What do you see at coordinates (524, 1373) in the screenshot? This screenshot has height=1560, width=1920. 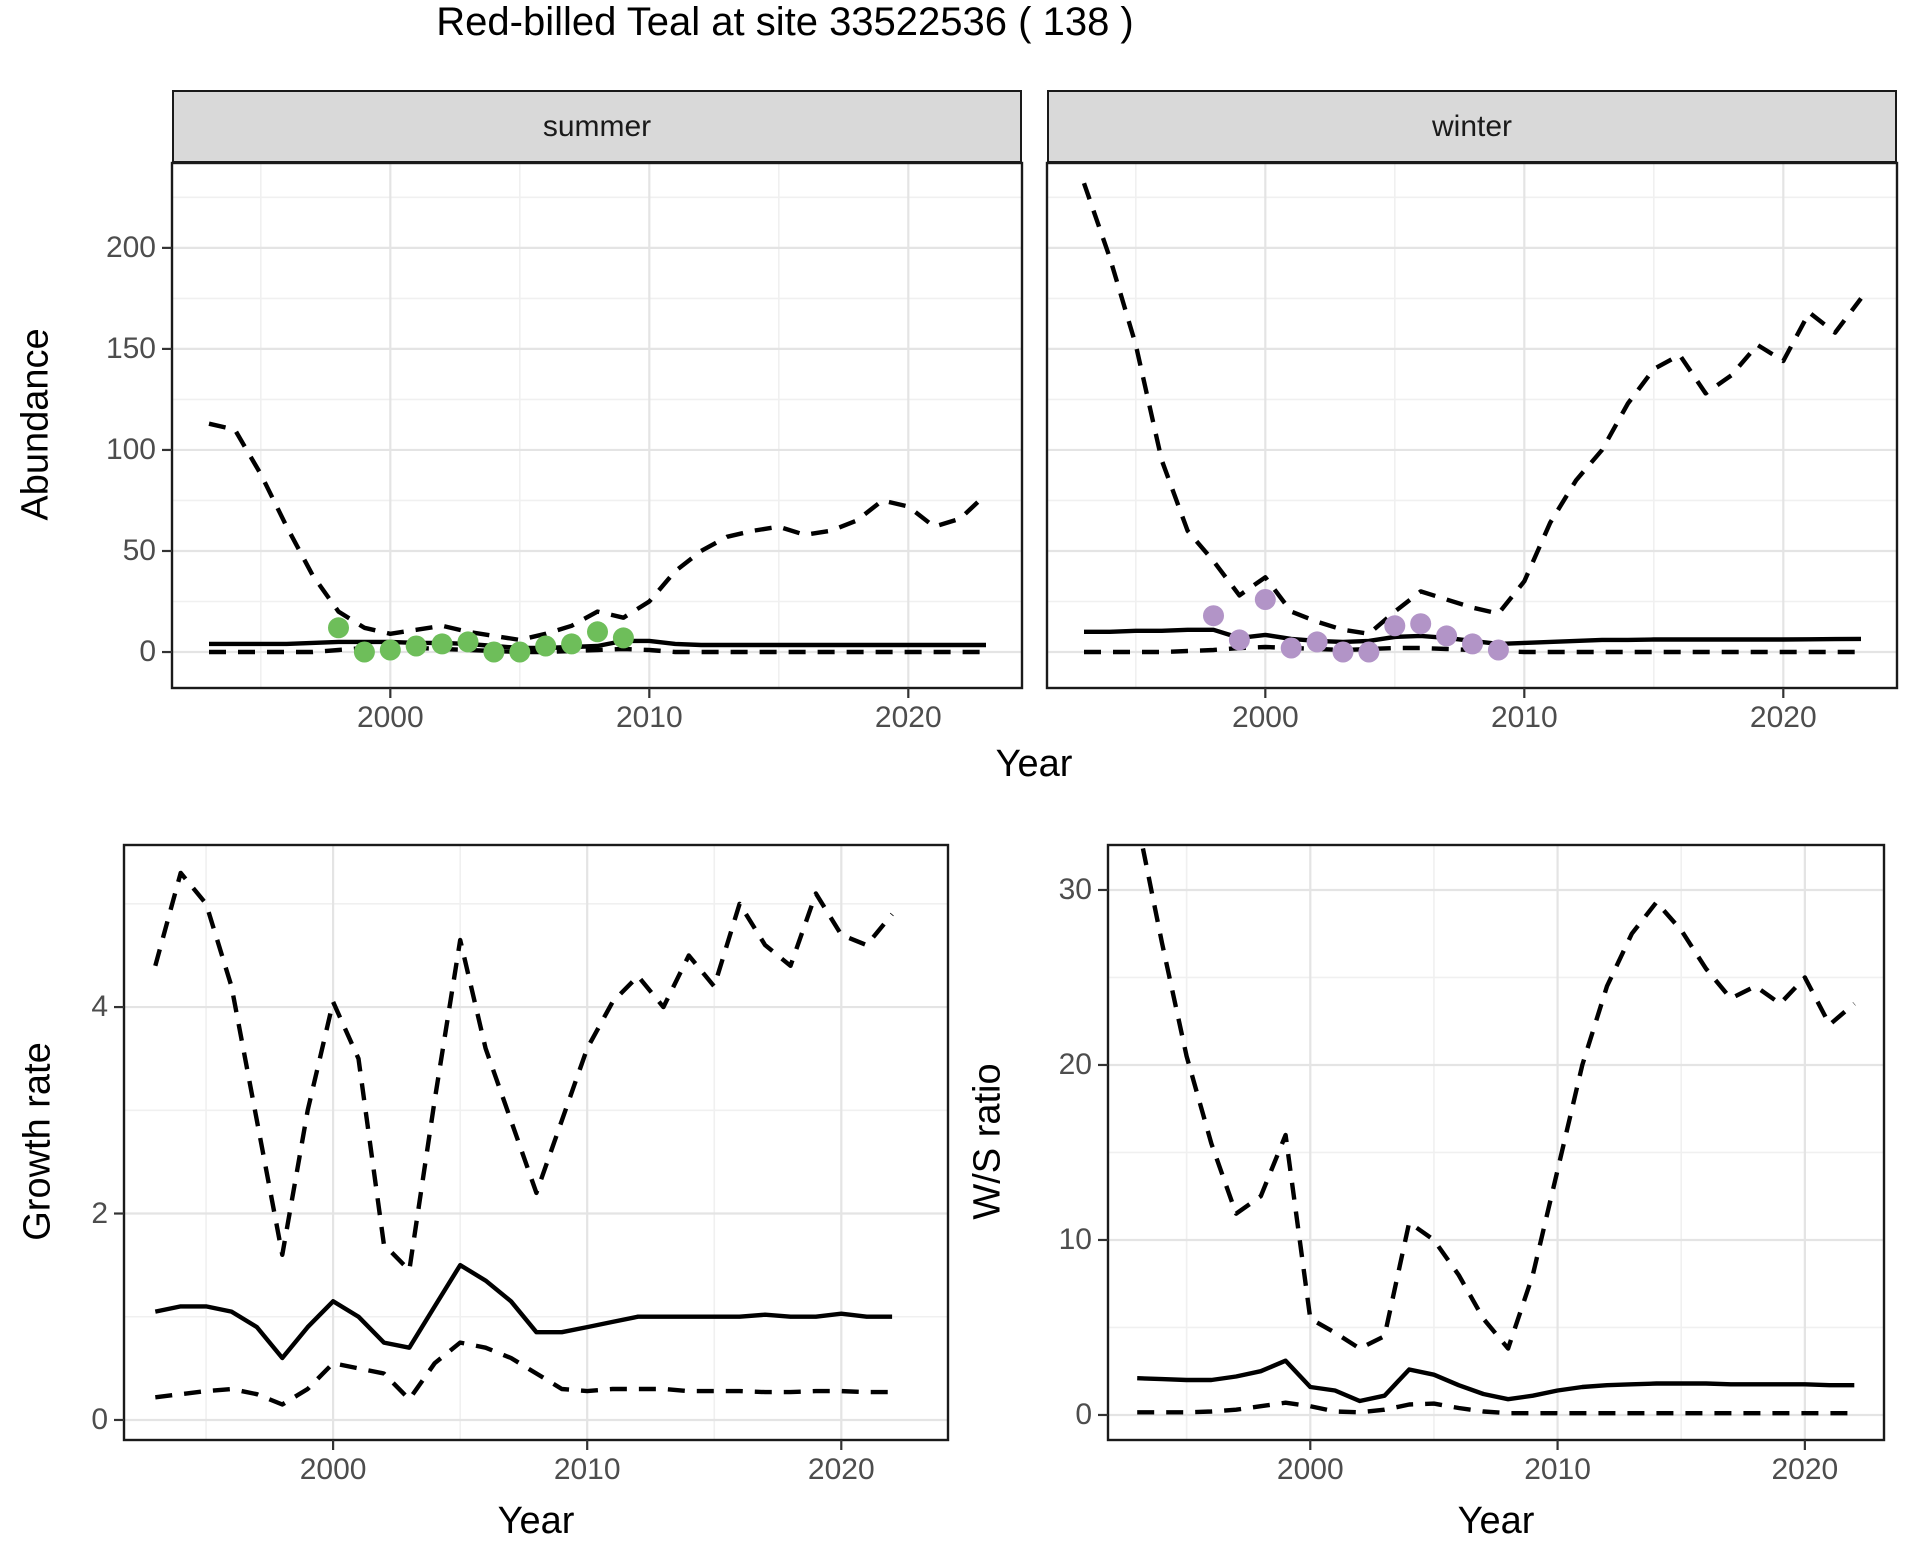 I see `growth-rate-lower-ci-line` at bounding box center [524, 1373].